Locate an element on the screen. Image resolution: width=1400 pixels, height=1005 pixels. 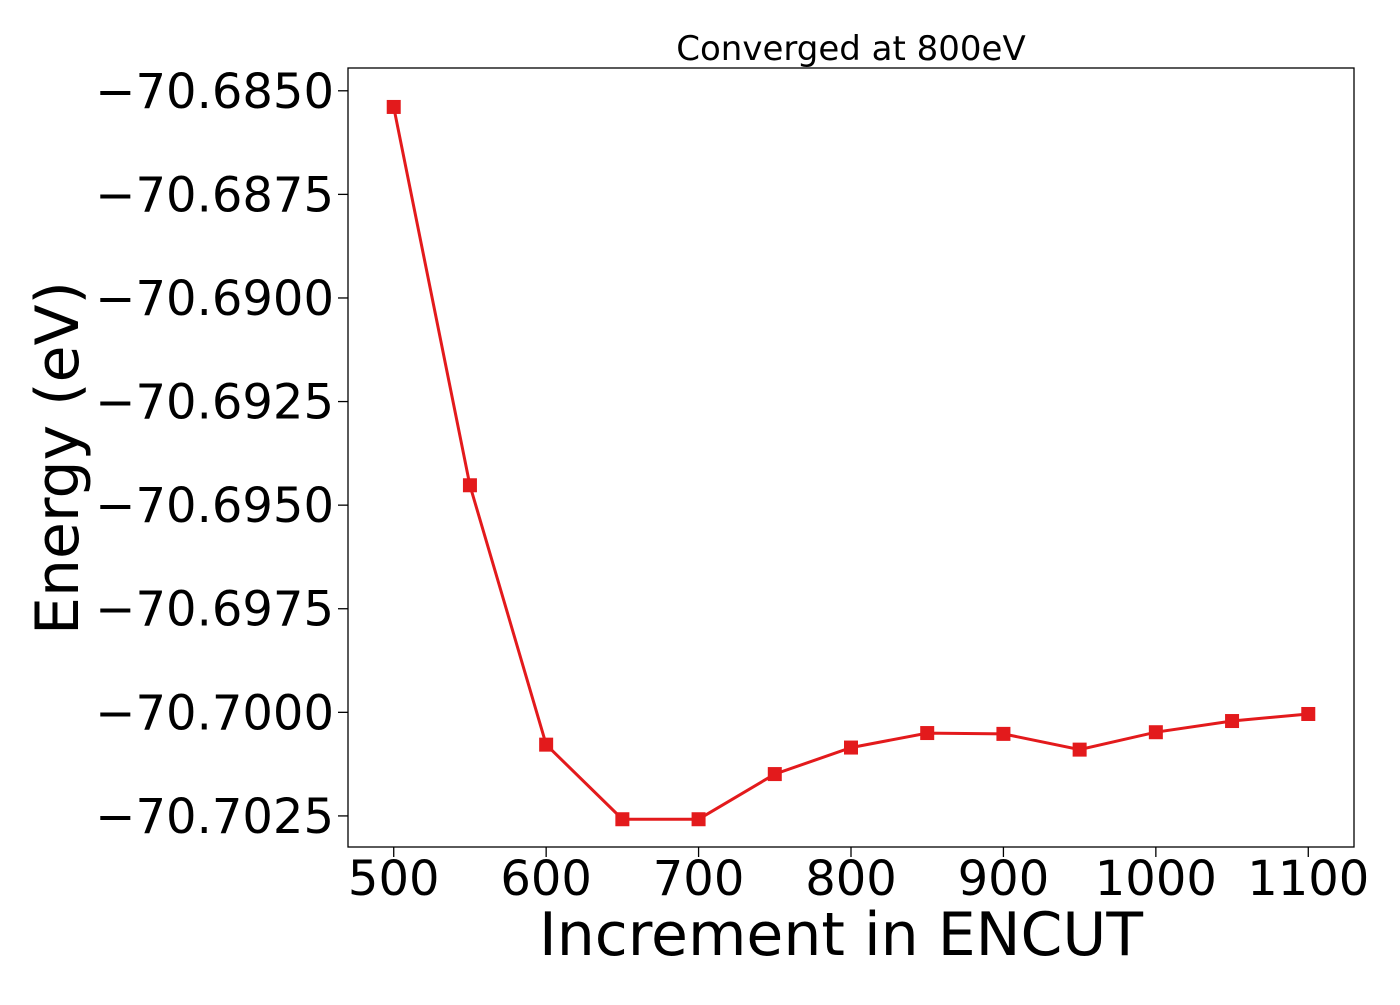
y-tick-label: −70.7000 is located at coordinates (214, 713).